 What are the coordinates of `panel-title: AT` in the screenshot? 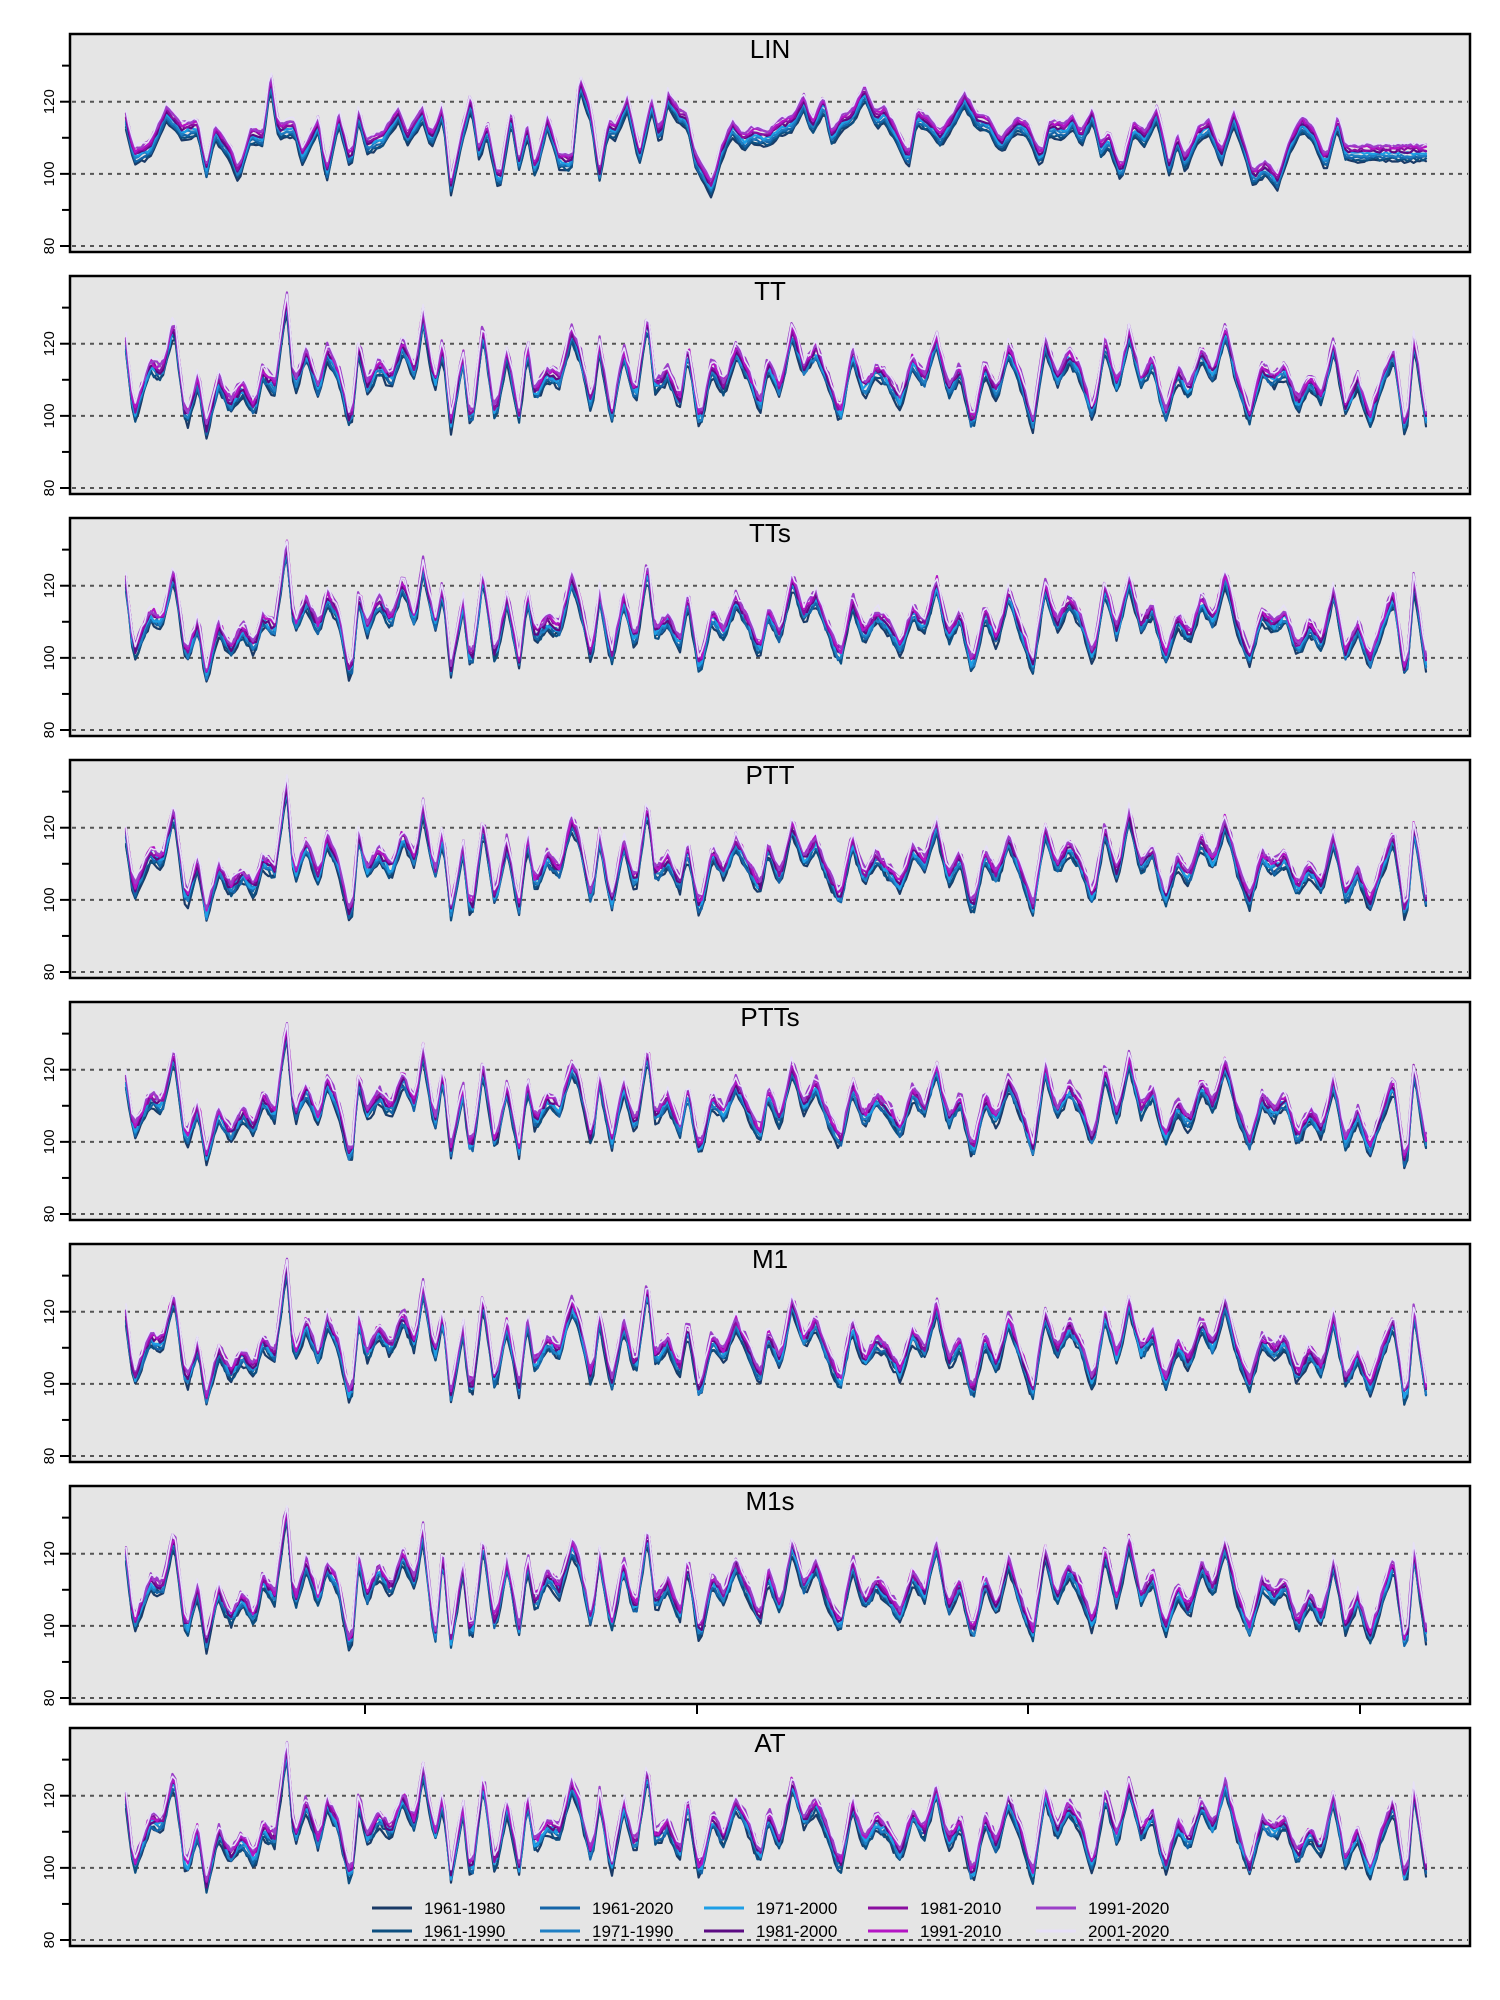 It's located at (769, 1743).